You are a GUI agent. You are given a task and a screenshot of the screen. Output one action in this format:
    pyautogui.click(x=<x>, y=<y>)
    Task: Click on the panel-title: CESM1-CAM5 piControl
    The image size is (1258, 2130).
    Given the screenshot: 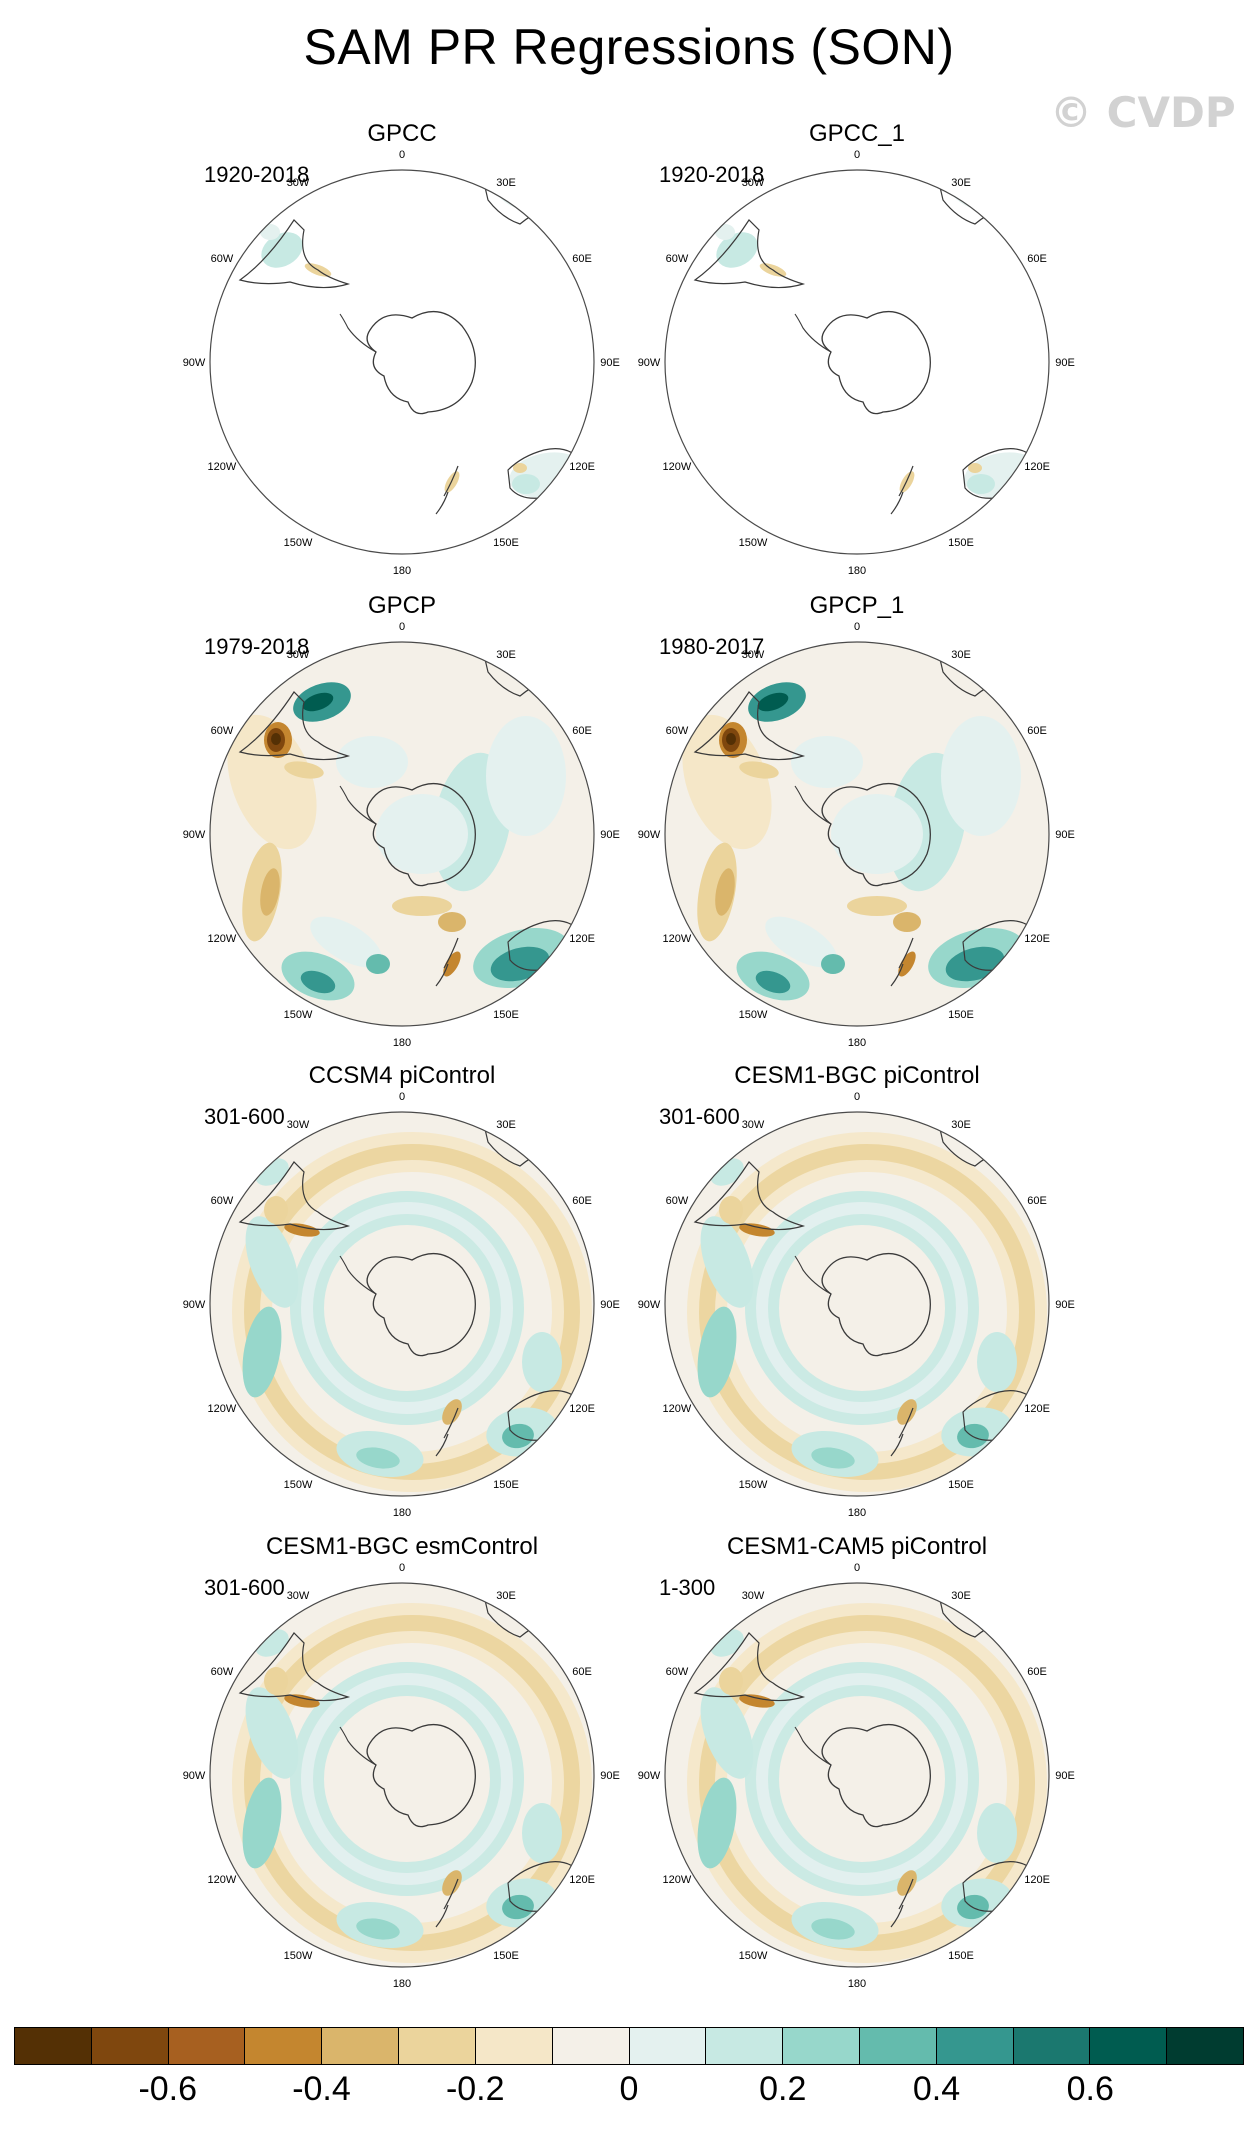 What is the action you would take?
    pyautogui.click(x=857, y=1546)
    